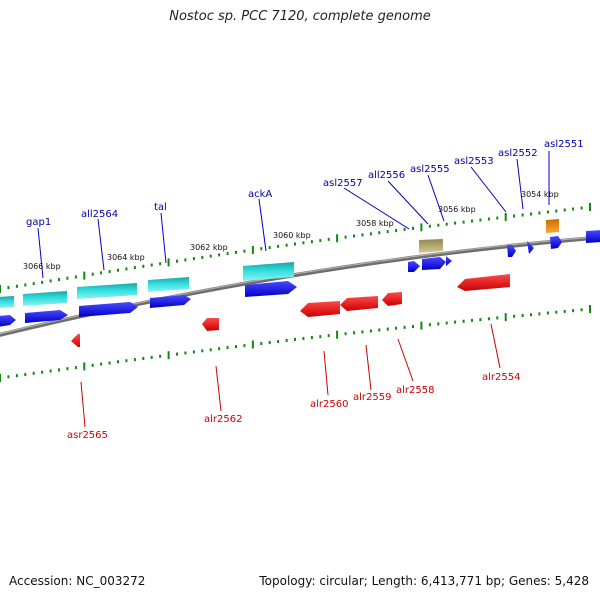  What do you see at coordinates (343, 183) in the screenshot?
I see `gene-label-asl2557: asl2557` at bounding box center [343, 183].